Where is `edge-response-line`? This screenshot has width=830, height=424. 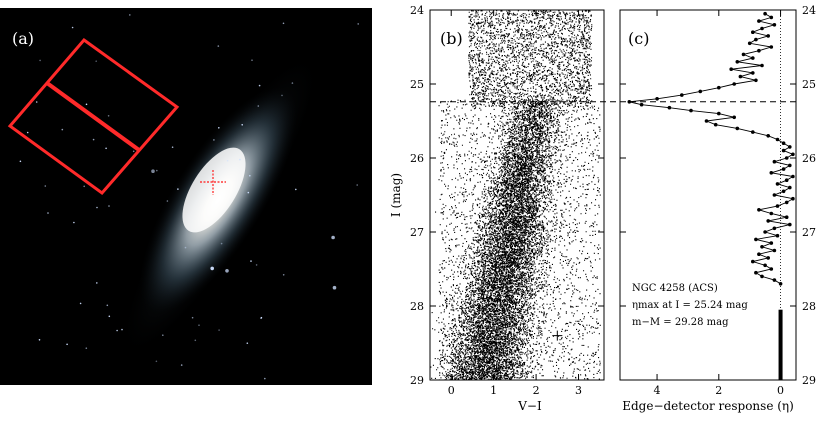 edge-response-line is located at coordinates (712, 149).